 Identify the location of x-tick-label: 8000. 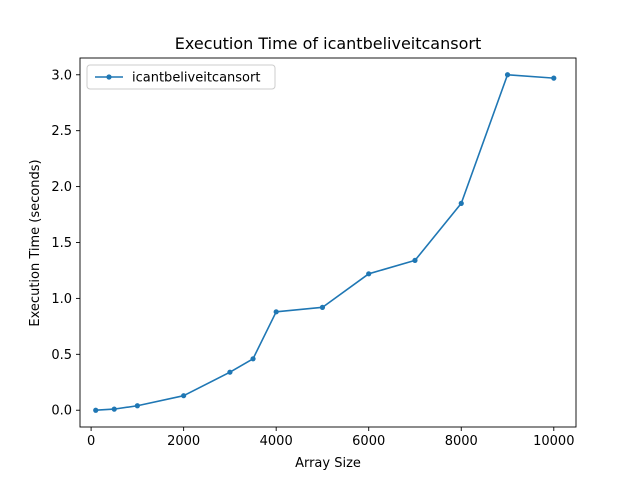
(461, 441).